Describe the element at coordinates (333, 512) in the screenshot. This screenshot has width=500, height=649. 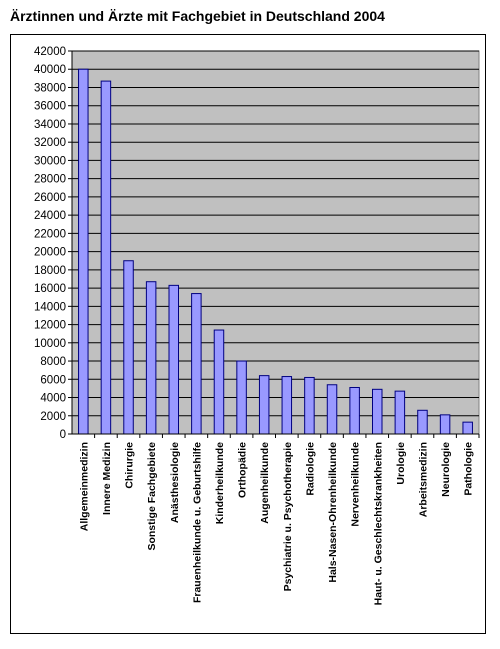
I see `x-tick-label: Hals-Nasen-Ohrenheilkunde` at that location.